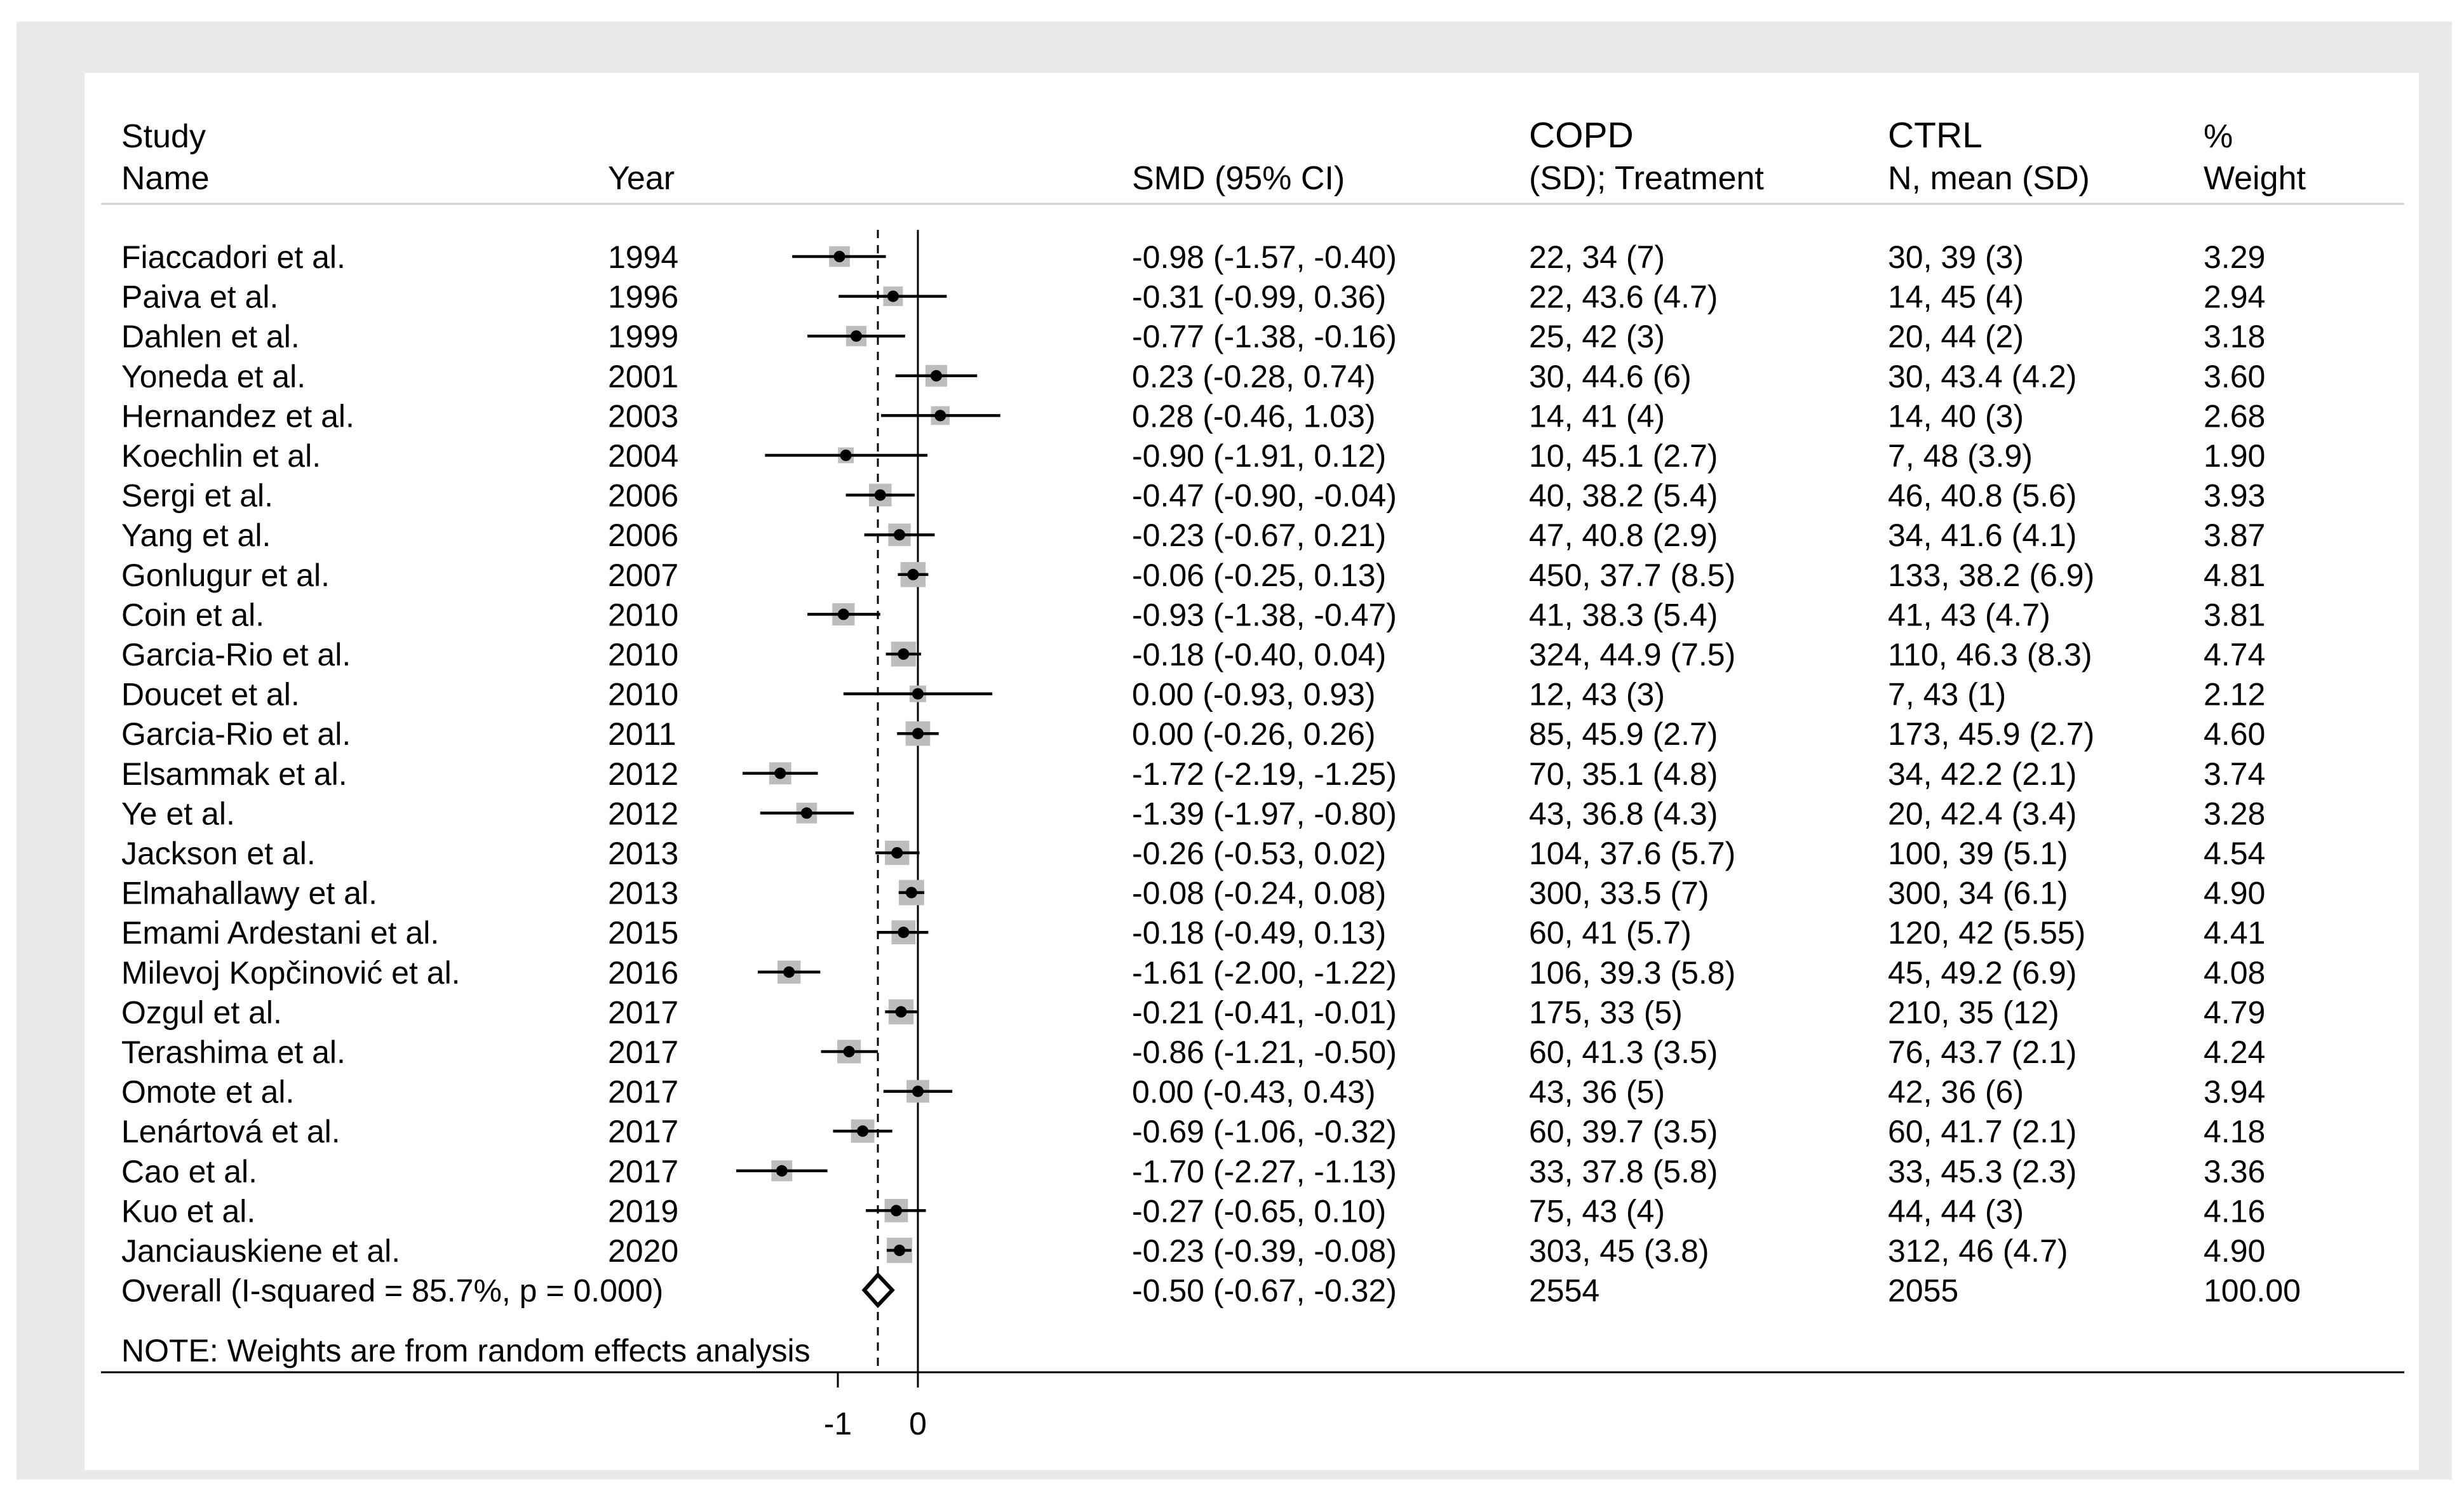 The height and width of the screenshot is (1498, 2464). Describe the element at coordinates (1264, 973) in the screenshot. I see `study-smd-ci: -1.61 (-2.00, -1.22)` at that location.